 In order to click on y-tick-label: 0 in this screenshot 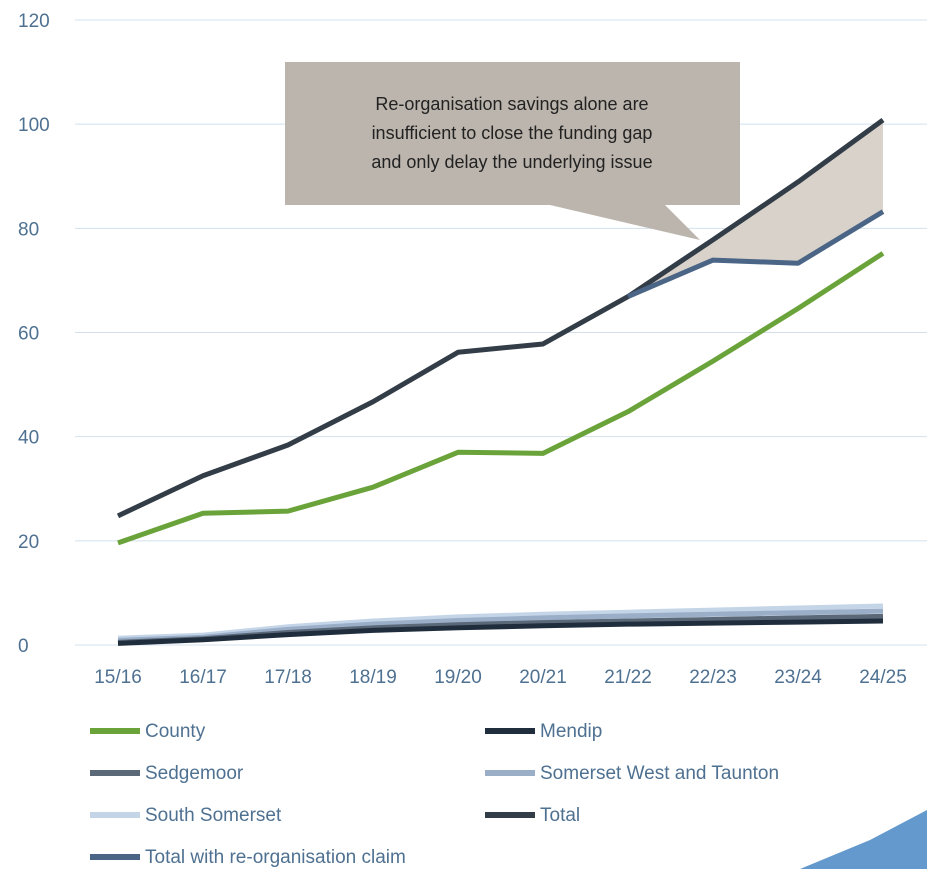, I will do `click(23, 646)`.